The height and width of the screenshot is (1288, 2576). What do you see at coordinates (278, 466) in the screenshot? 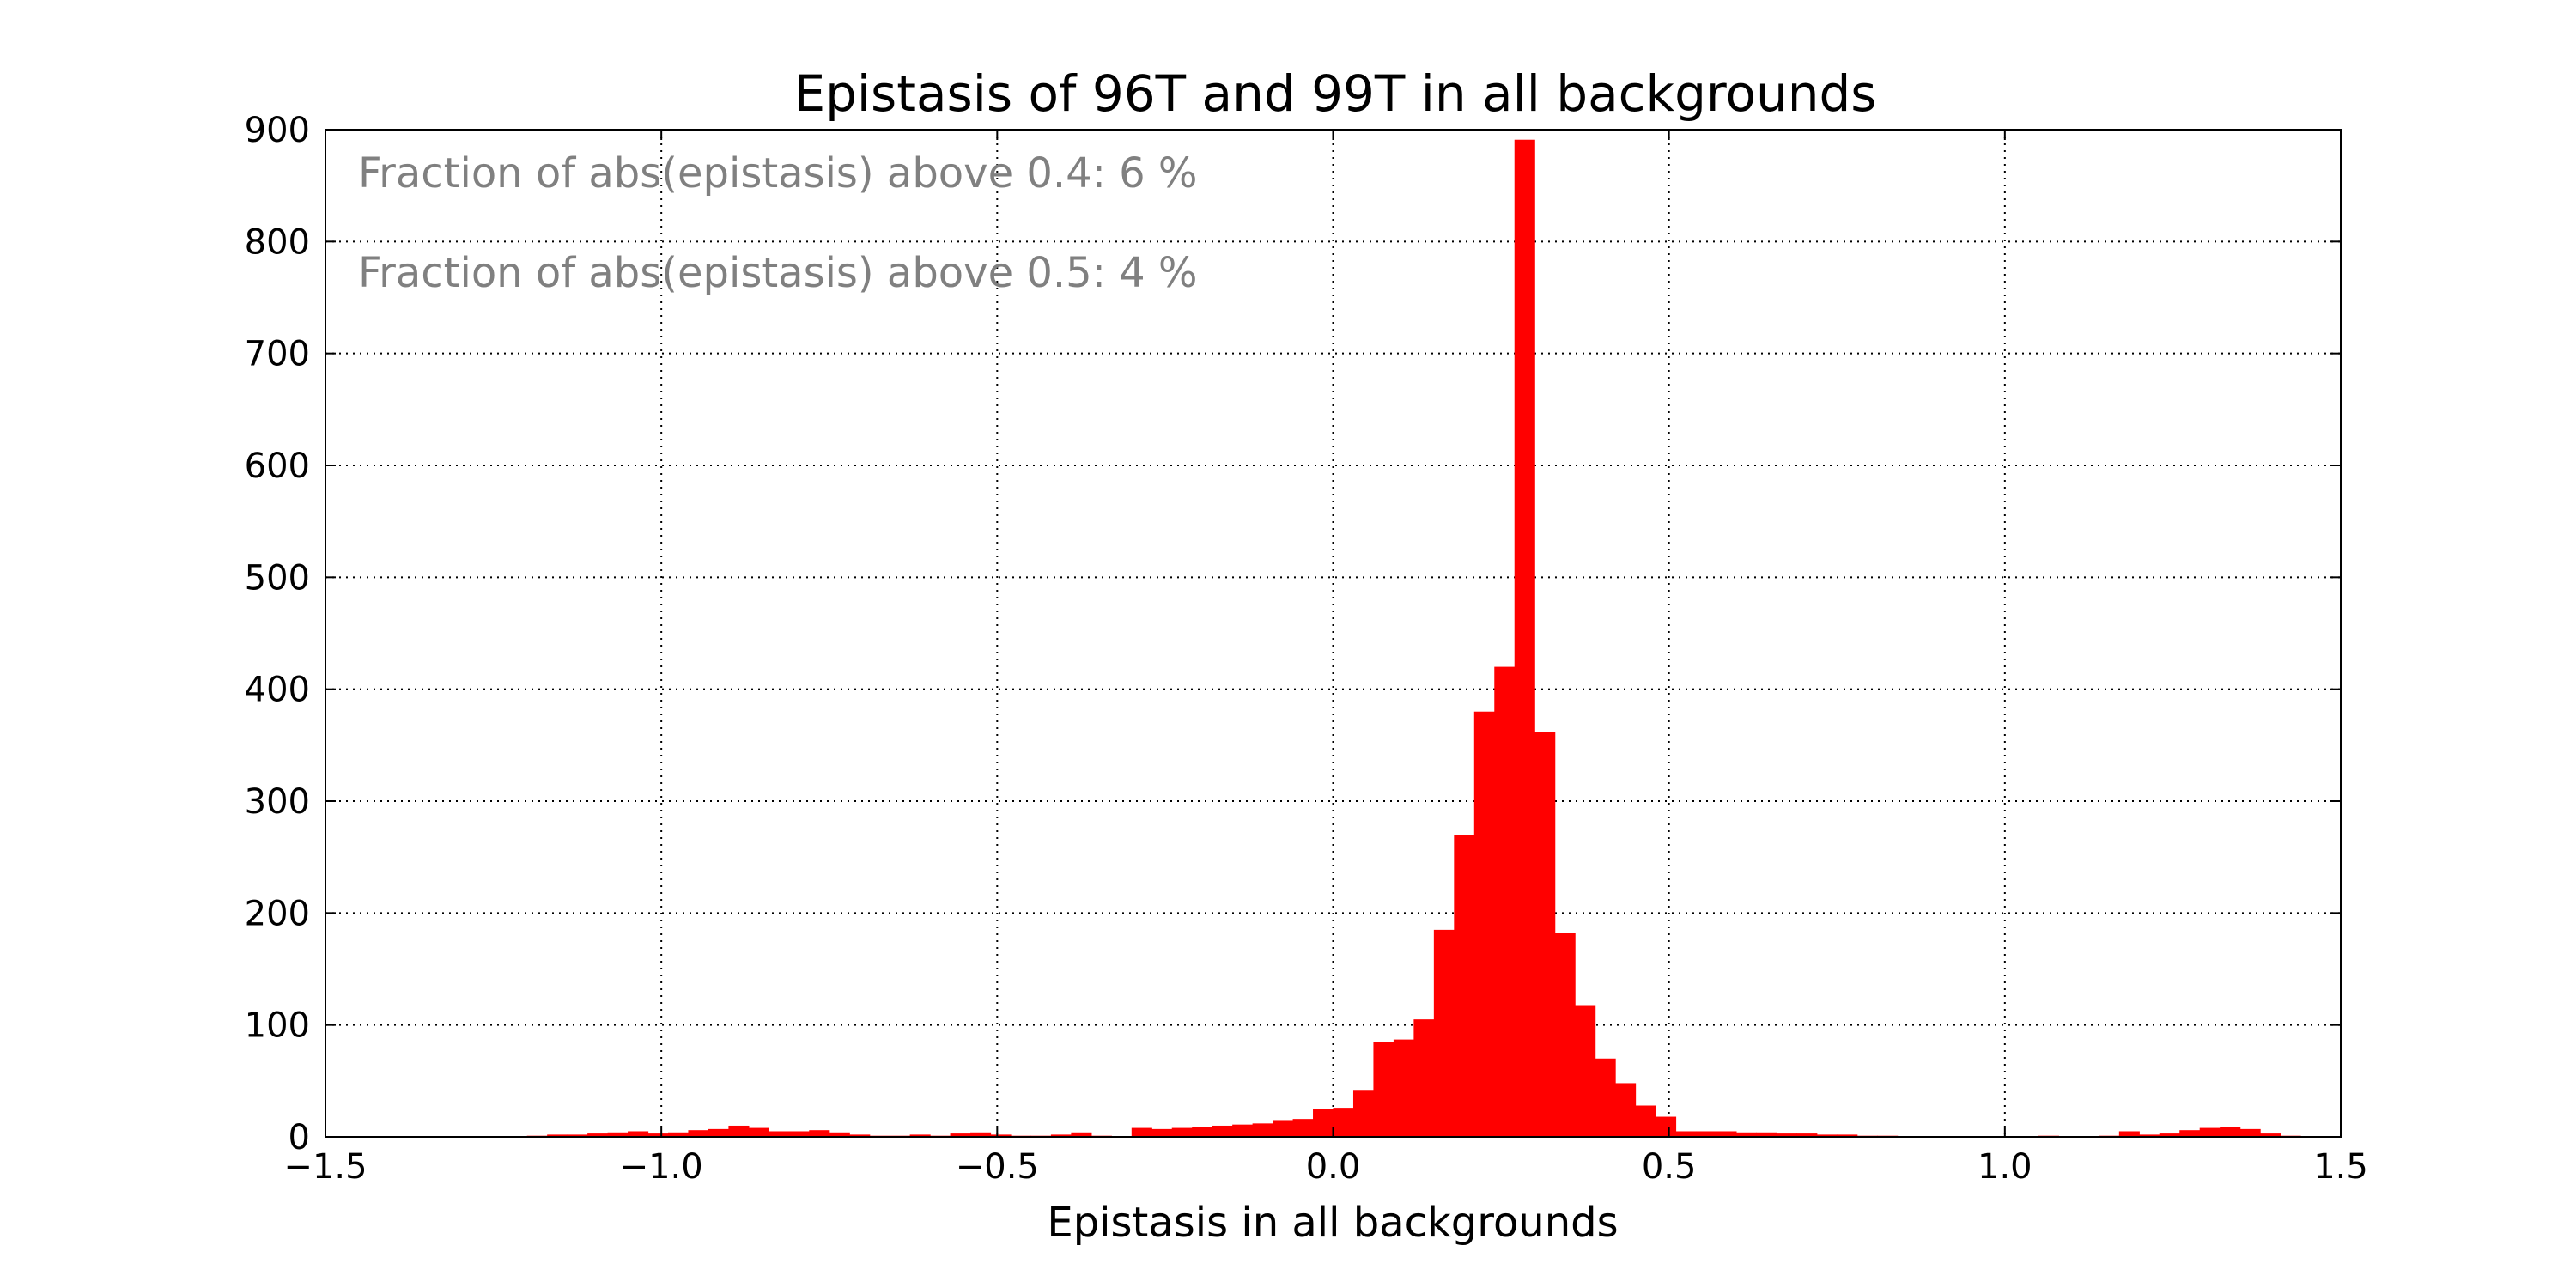
I see `y-tick-label: 600` at bounding box center [278, 466].